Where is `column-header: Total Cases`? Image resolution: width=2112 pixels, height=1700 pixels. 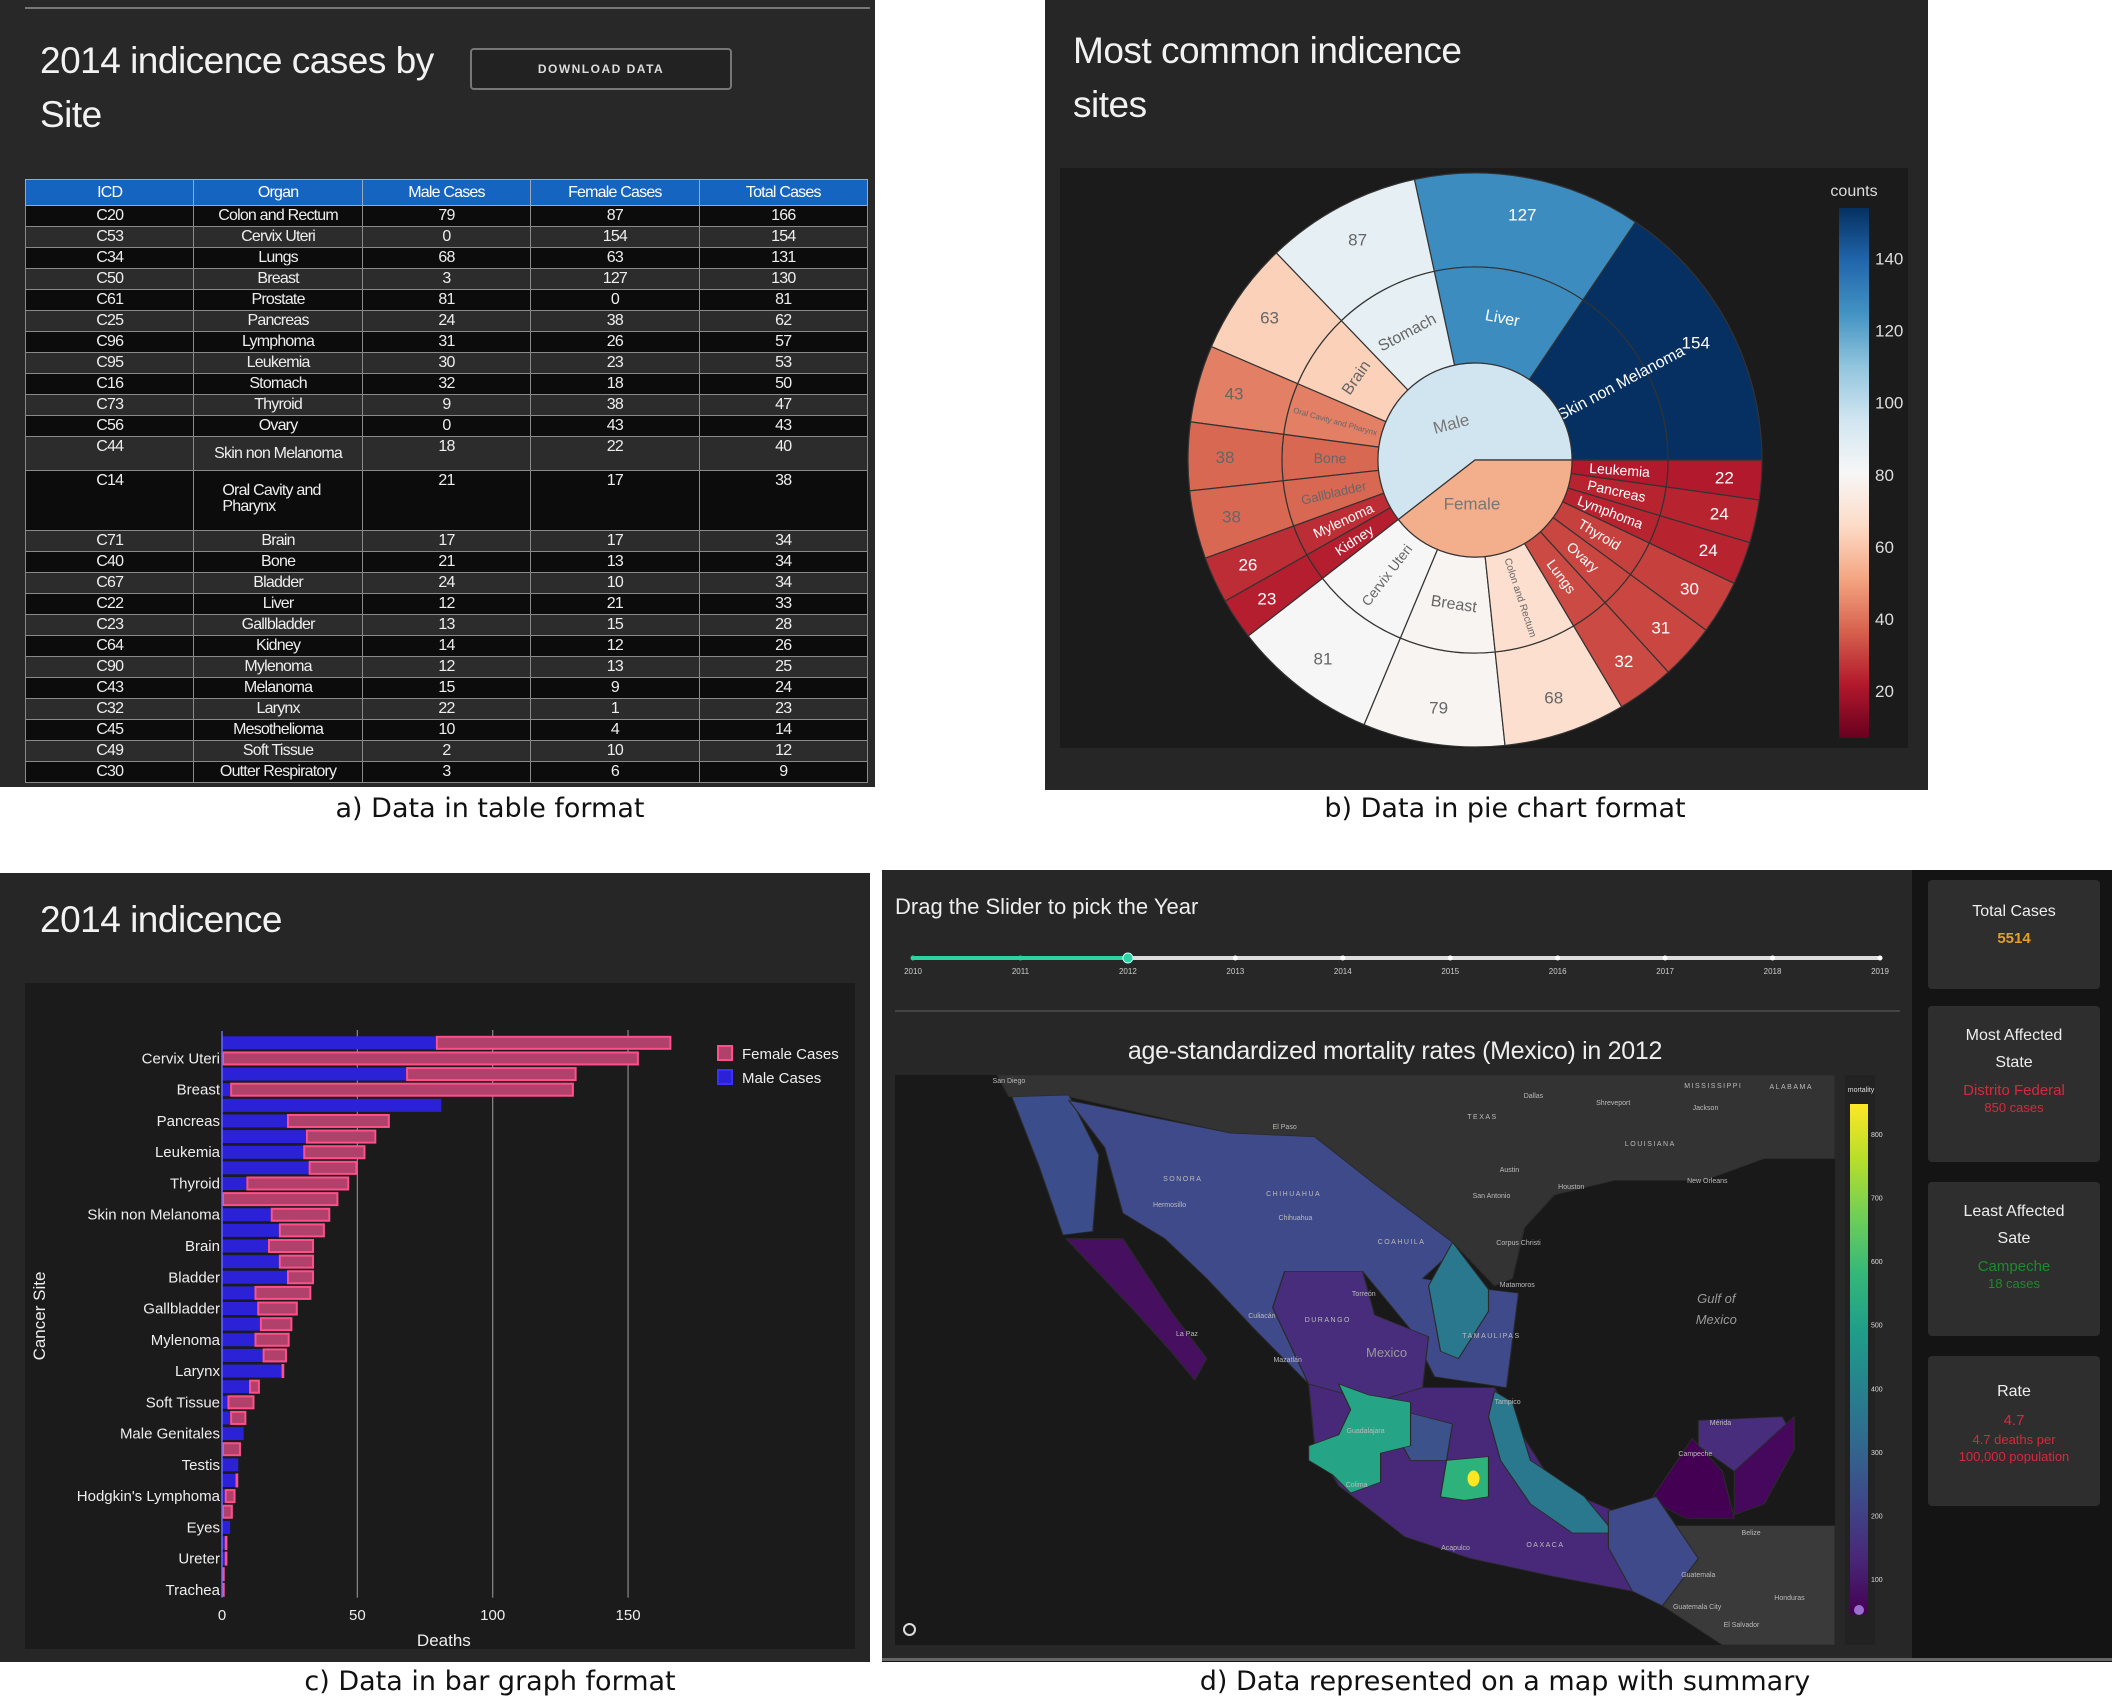
column-header: Total Cases is located at coordinates (783, 192).